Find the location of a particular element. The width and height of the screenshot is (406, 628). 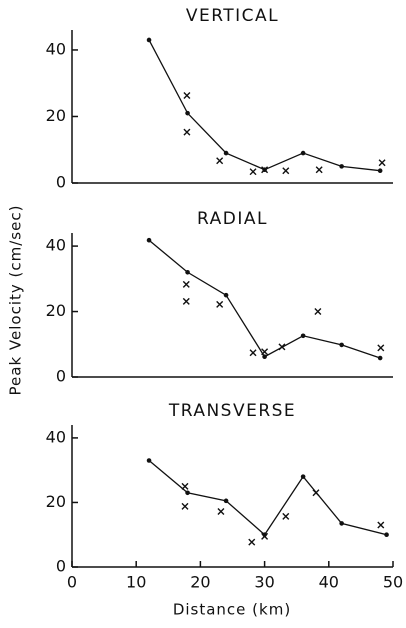

x-tick-label: 50 is located at coordinates (393, 582).